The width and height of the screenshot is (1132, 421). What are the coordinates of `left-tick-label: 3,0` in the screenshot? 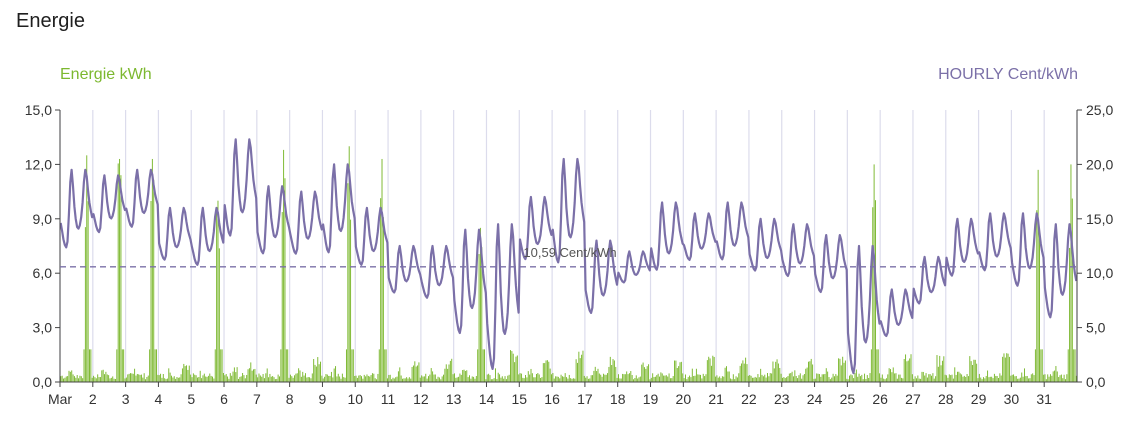 It's located at (43, 328).